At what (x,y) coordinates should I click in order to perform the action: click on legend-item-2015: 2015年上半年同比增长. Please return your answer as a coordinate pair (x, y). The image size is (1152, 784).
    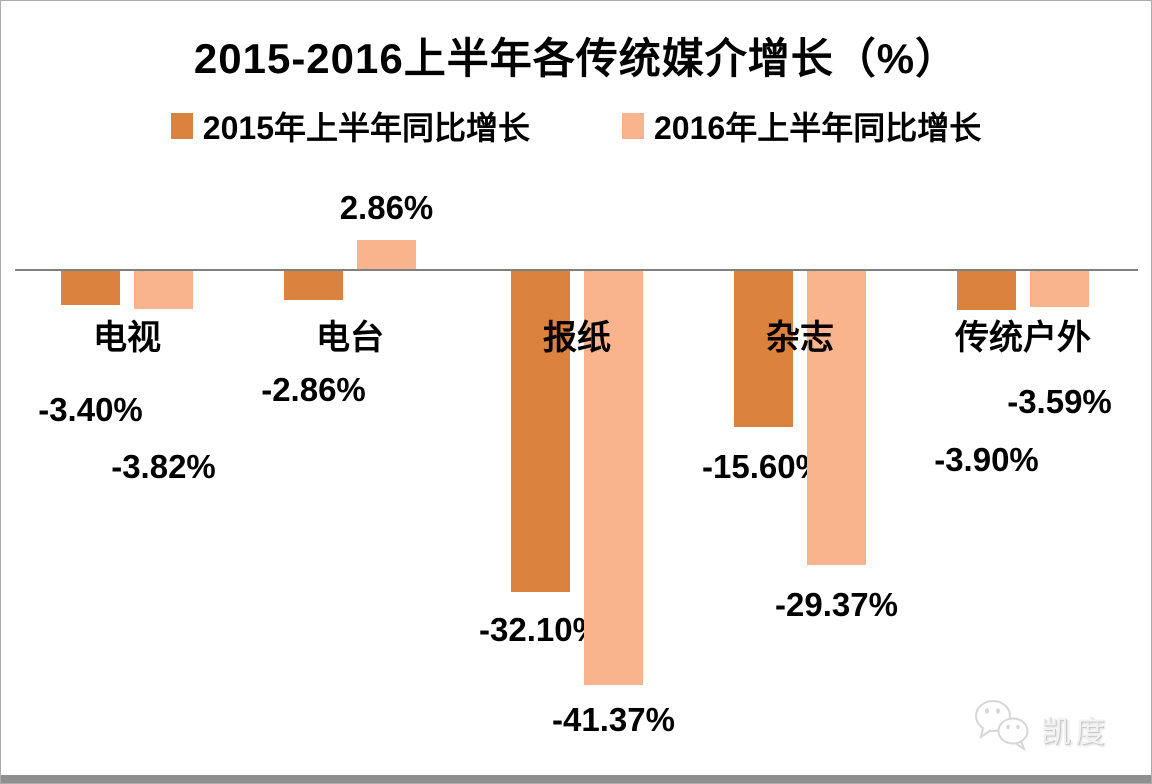
    Looking at the image, I should click on (350, 126).